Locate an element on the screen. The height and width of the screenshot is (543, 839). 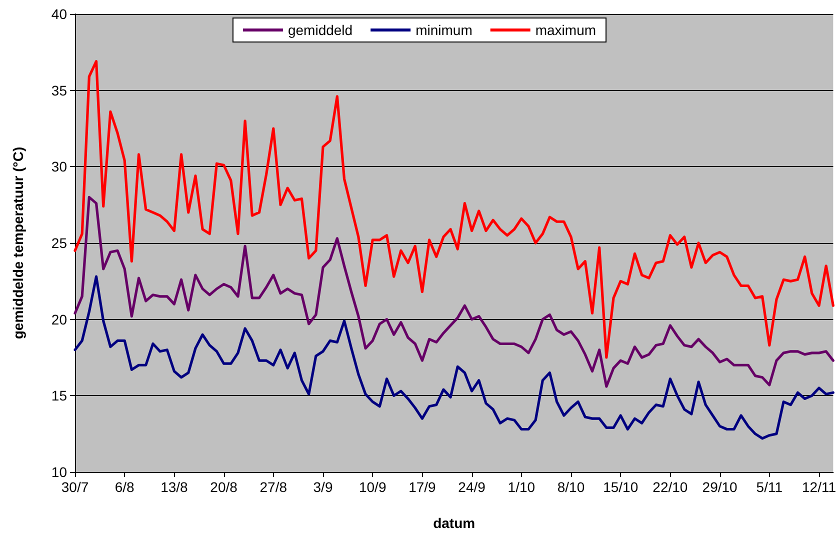
x-tick-label: 10/9 is located at coordinates (372, 487).